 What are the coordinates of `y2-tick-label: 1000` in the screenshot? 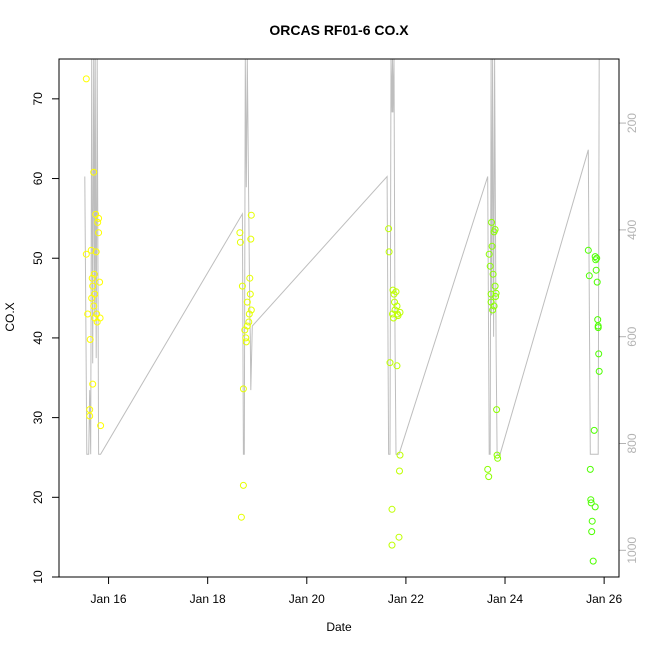 It's located at (632, 550).